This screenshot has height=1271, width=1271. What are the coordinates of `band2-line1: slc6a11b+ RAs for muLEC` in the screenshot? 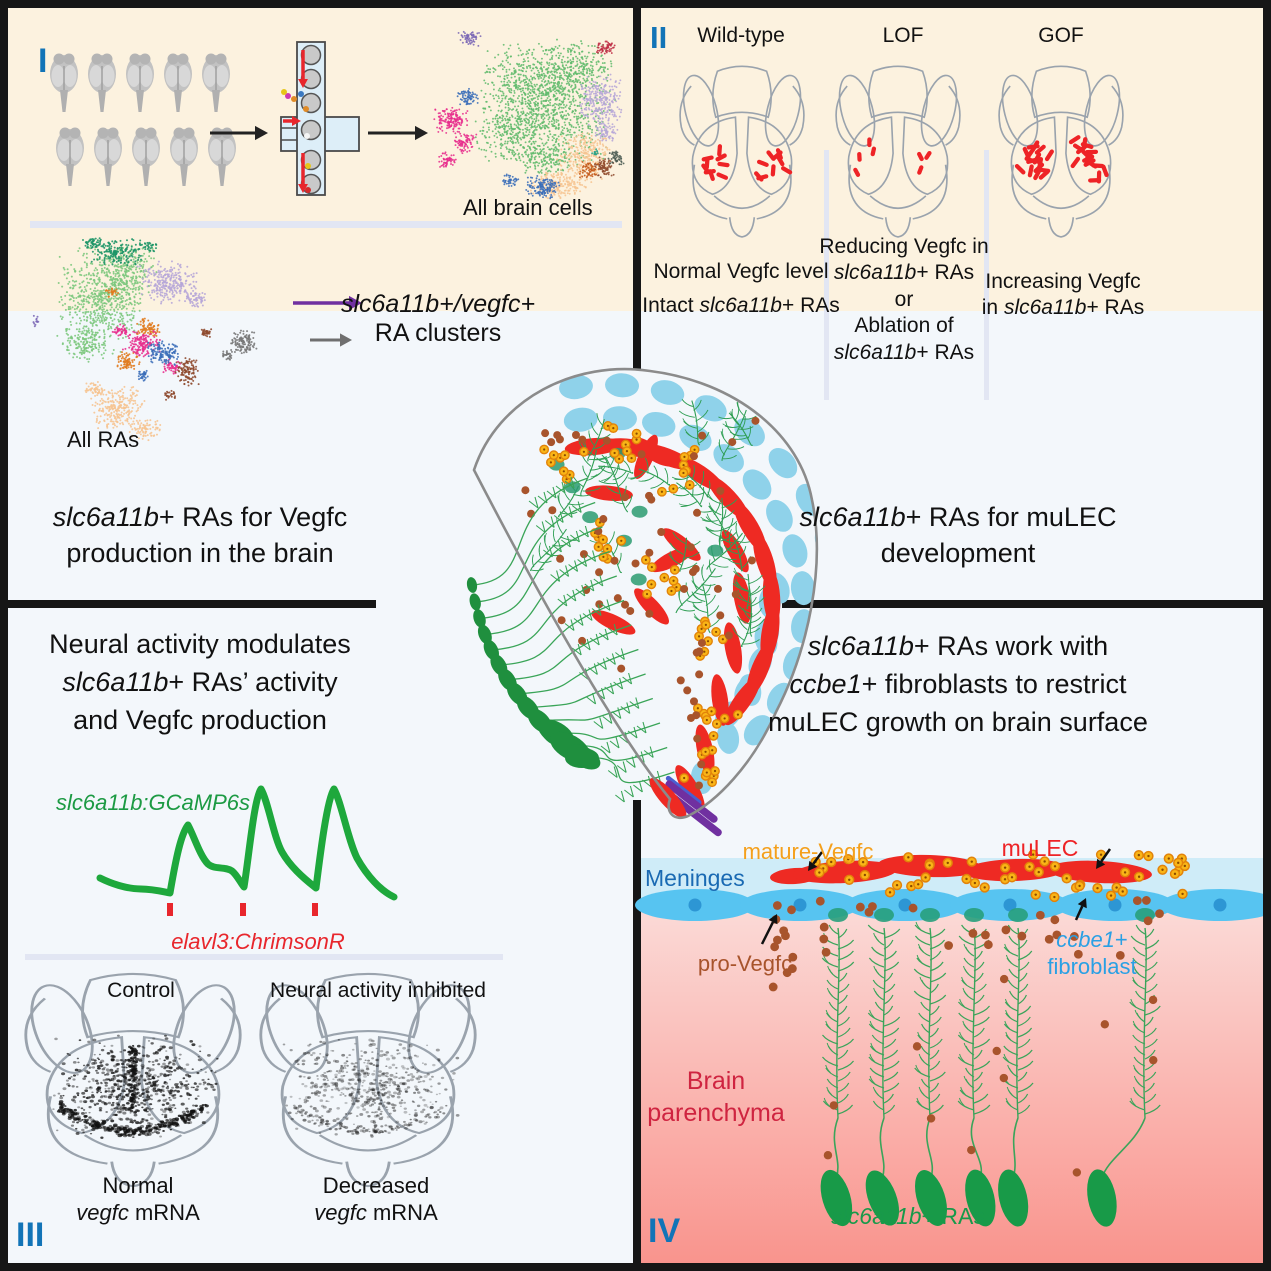 It's located at (958, 517).